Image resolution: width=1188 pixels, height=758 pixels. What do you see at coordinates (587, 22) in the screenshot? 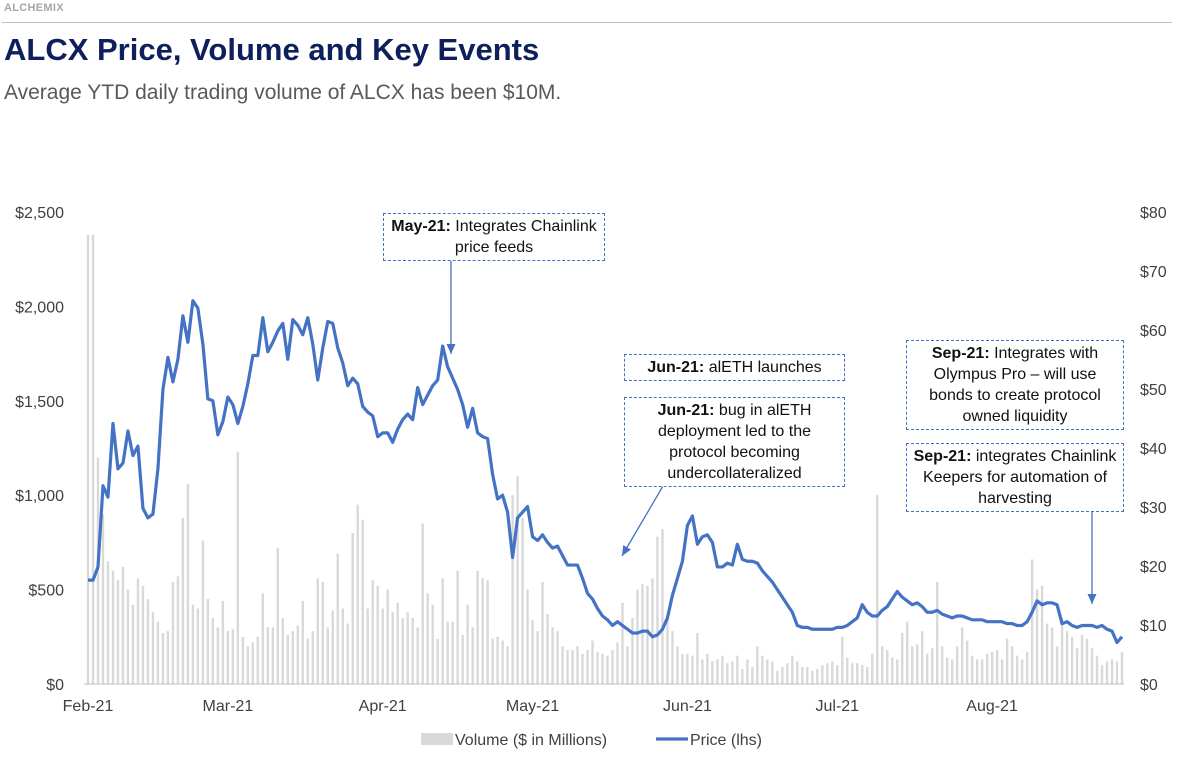
I see `header-rule` at bounding box center [587, 22].